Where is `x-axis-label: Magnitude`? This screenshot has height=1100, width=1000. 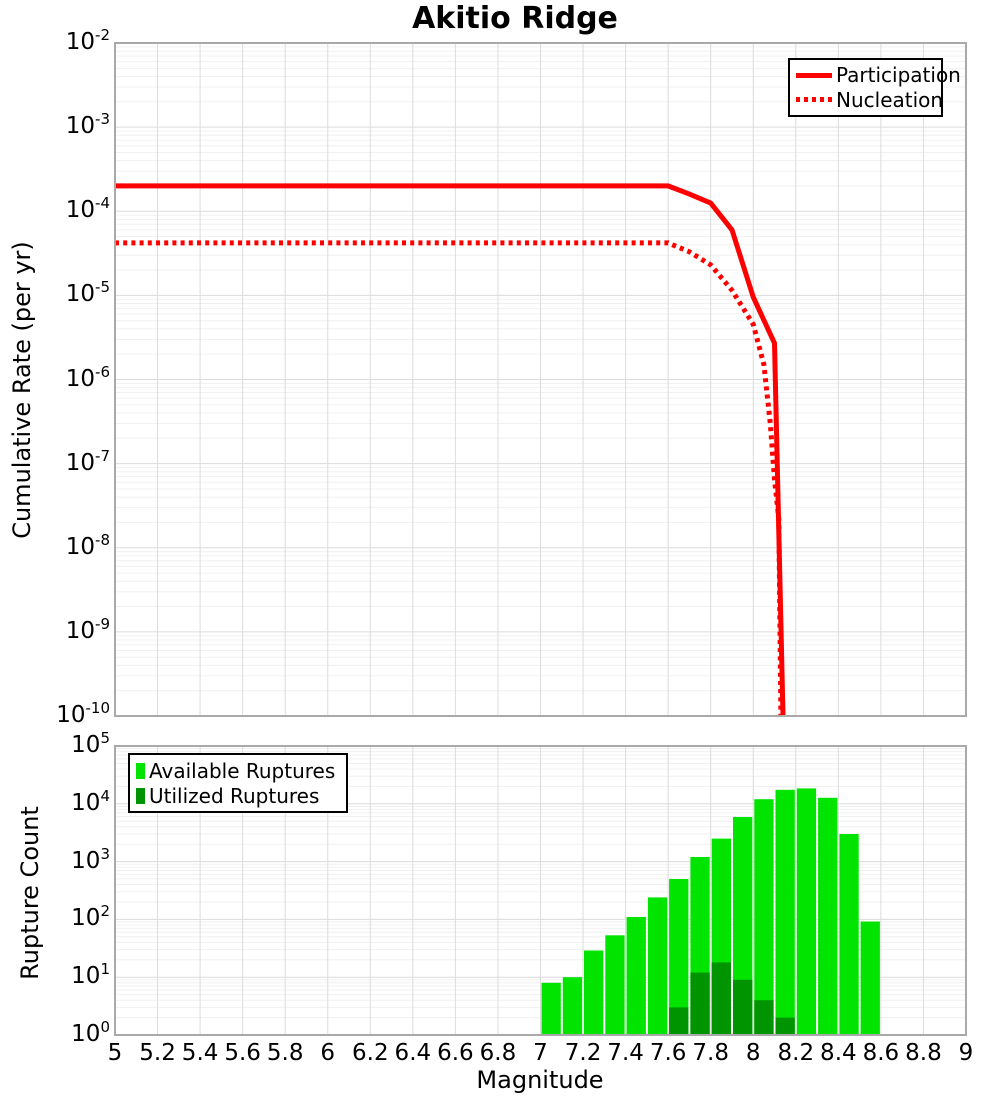
x-axis-label: Magnitude is located at coordinates (540, 1080).